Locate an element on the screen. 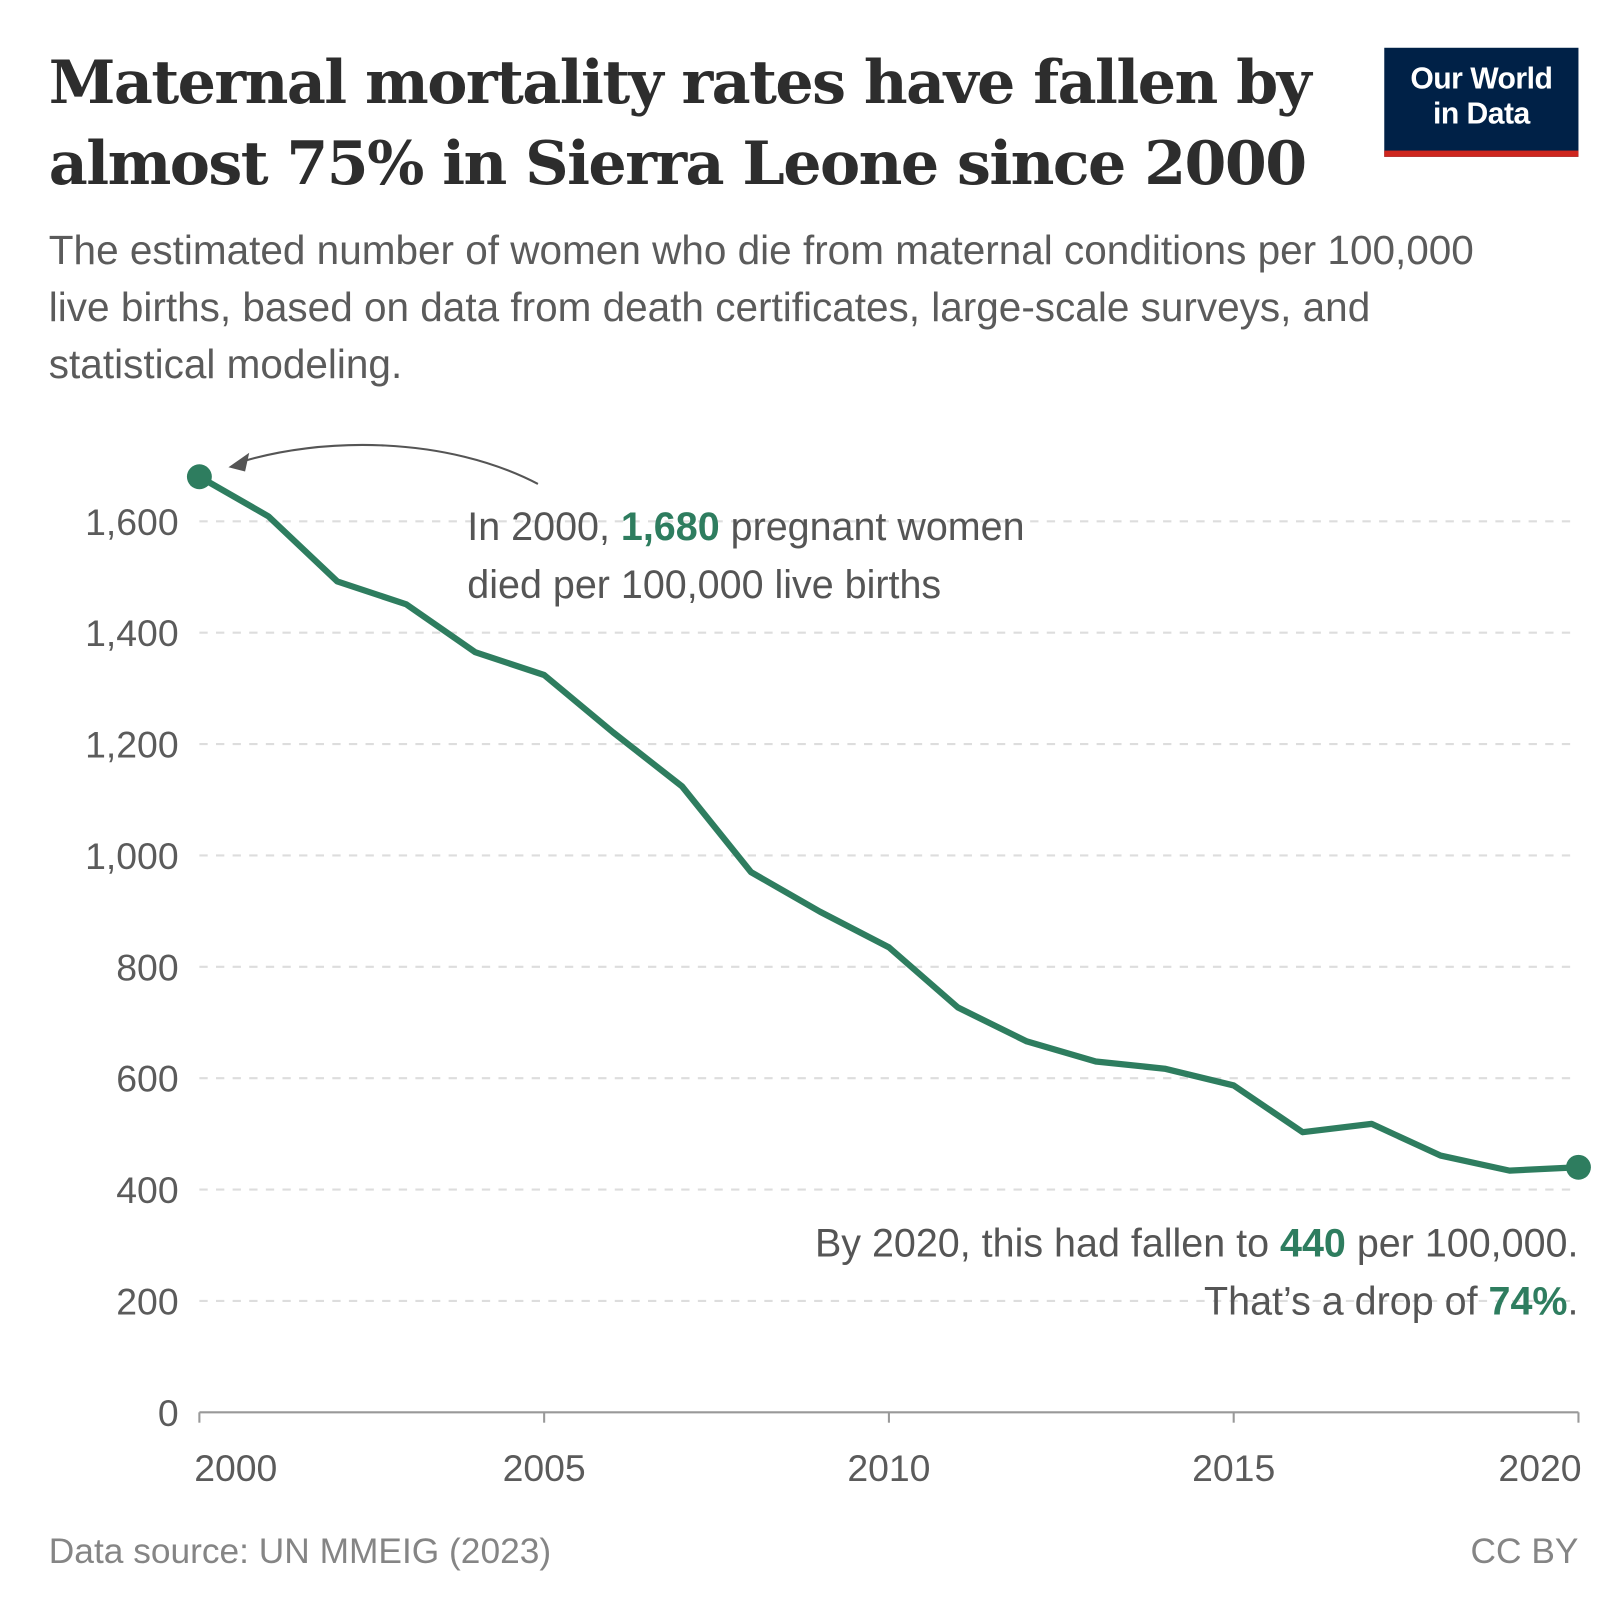 The height and width of the screenshot is (1620, 1620). y-tick-label: 1,600 is located at coordinates (132, 522).